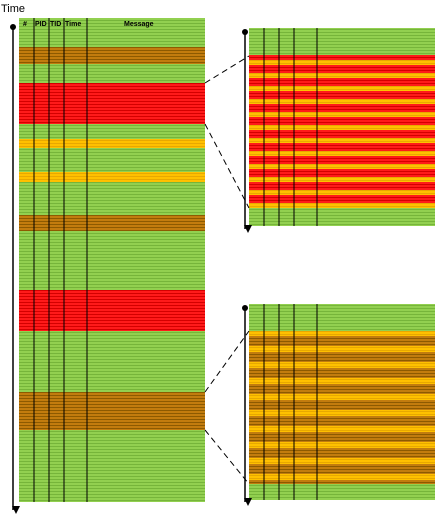  What do you see at coordinates (139, 24) in the screenshot?
I see `column-header: Message` at bounding box center [139, 24].